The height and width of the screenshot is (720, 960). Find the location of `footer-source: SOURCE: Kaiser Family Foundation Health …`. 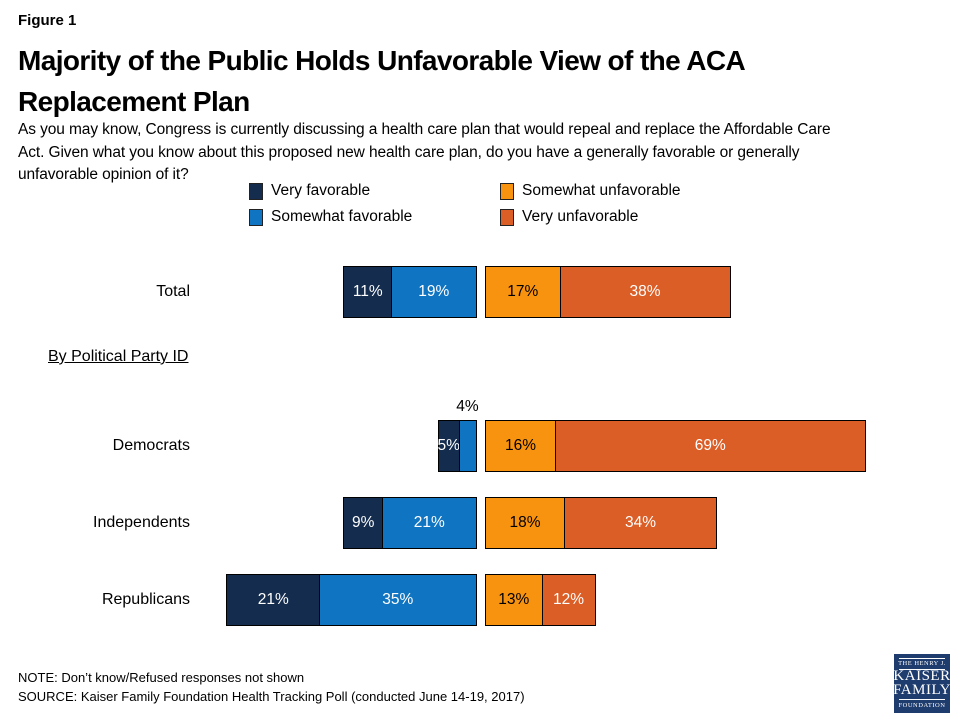

footer-source: SOURCE: Kaiser Family Foundation Health … is located at coordinates (271, 696).